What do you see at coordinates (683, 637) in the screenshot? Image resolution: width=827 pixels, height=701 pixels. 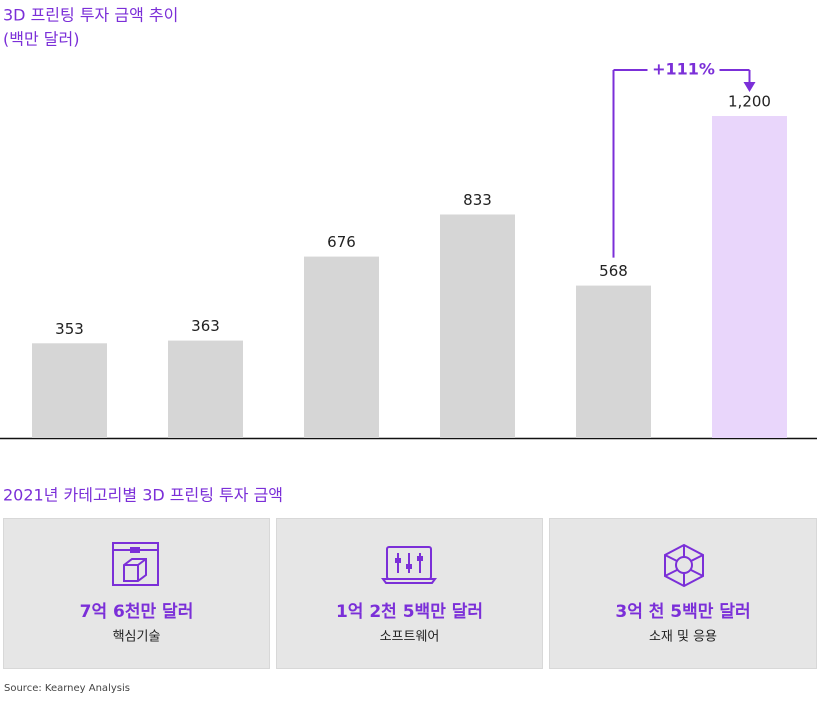 I see `card-label: 소재 및 응용` at bounding box center [683, 637].